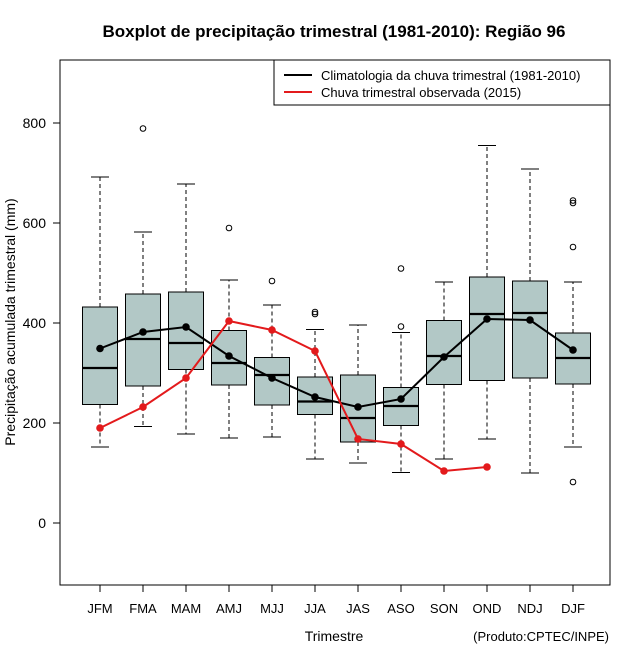 This screenshot has height=660, width=640. I want to click on legend-box, so click(442, 82).